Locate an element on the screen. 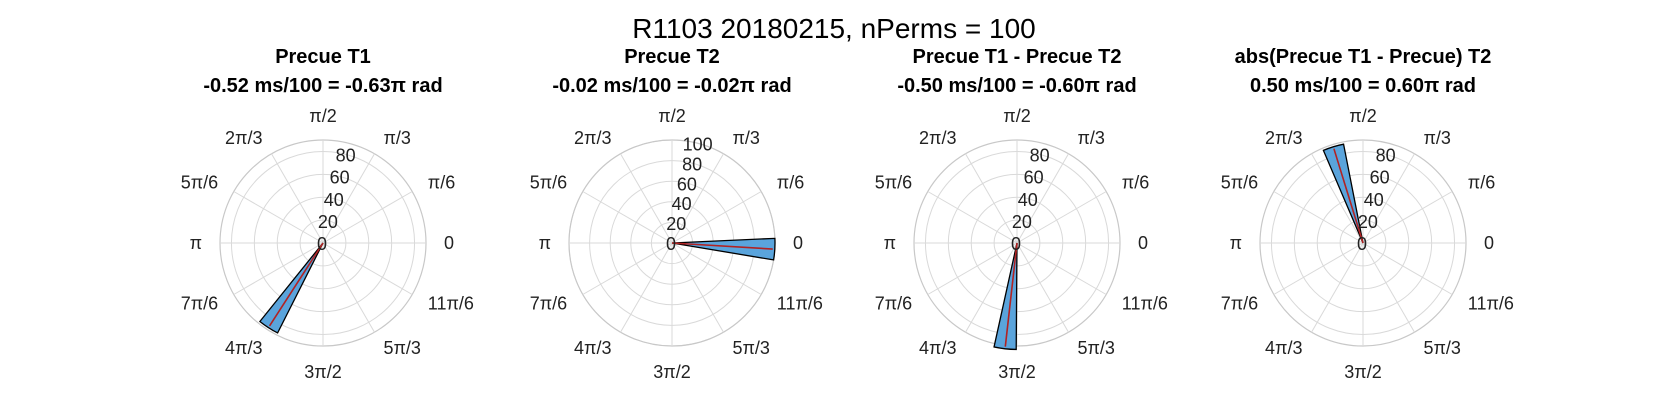 The image size is (1667, 417). panel-subtitle: -0.52 ms/100 = -0.63π rad is located at coordinates (322, 86).